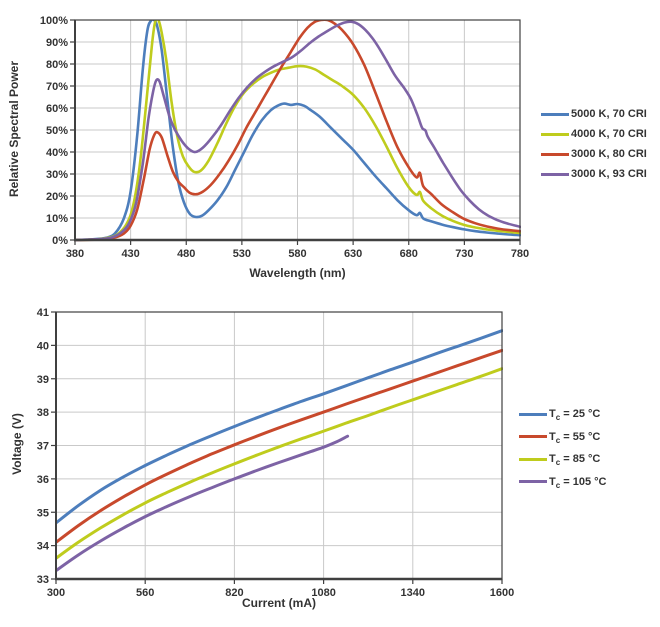 This screenshot has height=627, width=660. I want to click on y-tick-label: 20%, so click(57, 197).